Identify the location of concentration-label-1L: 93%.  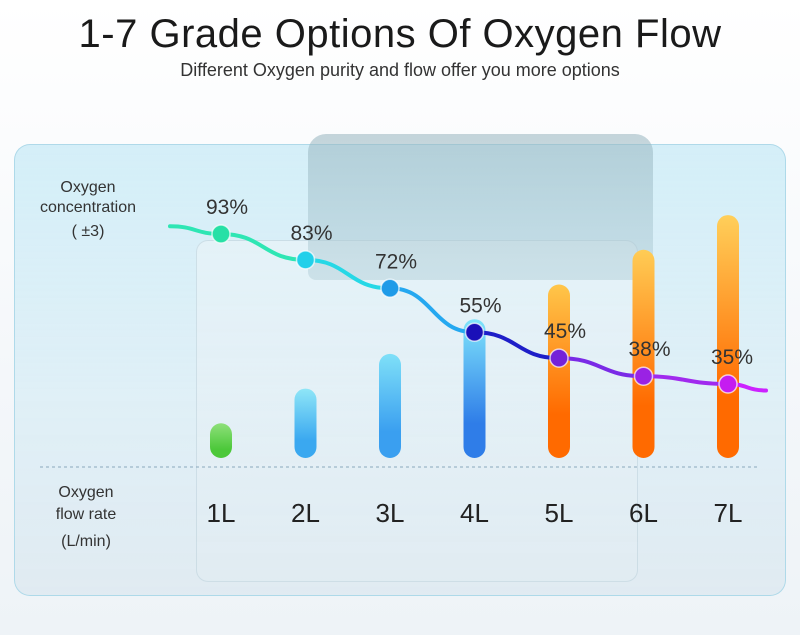
(227, 207).